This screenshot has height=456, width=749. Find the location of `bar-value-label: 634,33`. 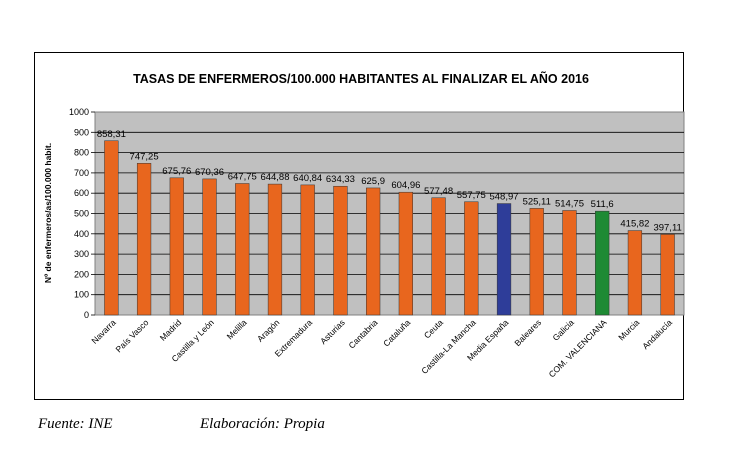

bar-value-label: 634,33 is located at coordinates (340, 179).